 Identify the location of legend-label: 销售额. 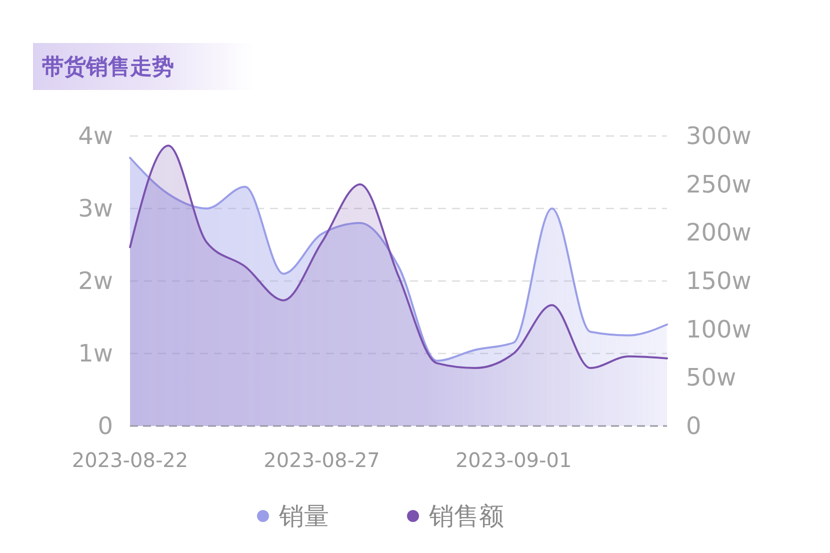
(466, 516).